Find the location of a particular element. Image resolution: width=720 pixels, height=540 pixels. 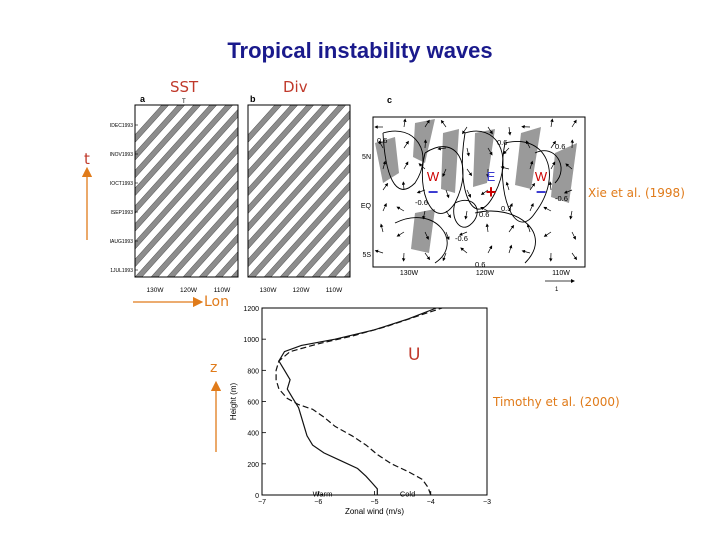

date-tick-label: IDEC1993 is located at coordinates (121, 126).